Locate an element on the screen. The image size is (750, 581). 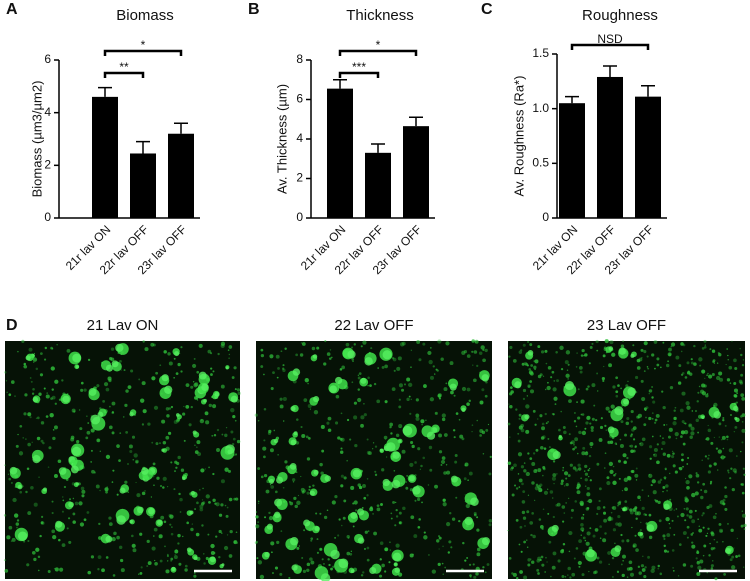
error-bar is located at coordinates (572, 99).